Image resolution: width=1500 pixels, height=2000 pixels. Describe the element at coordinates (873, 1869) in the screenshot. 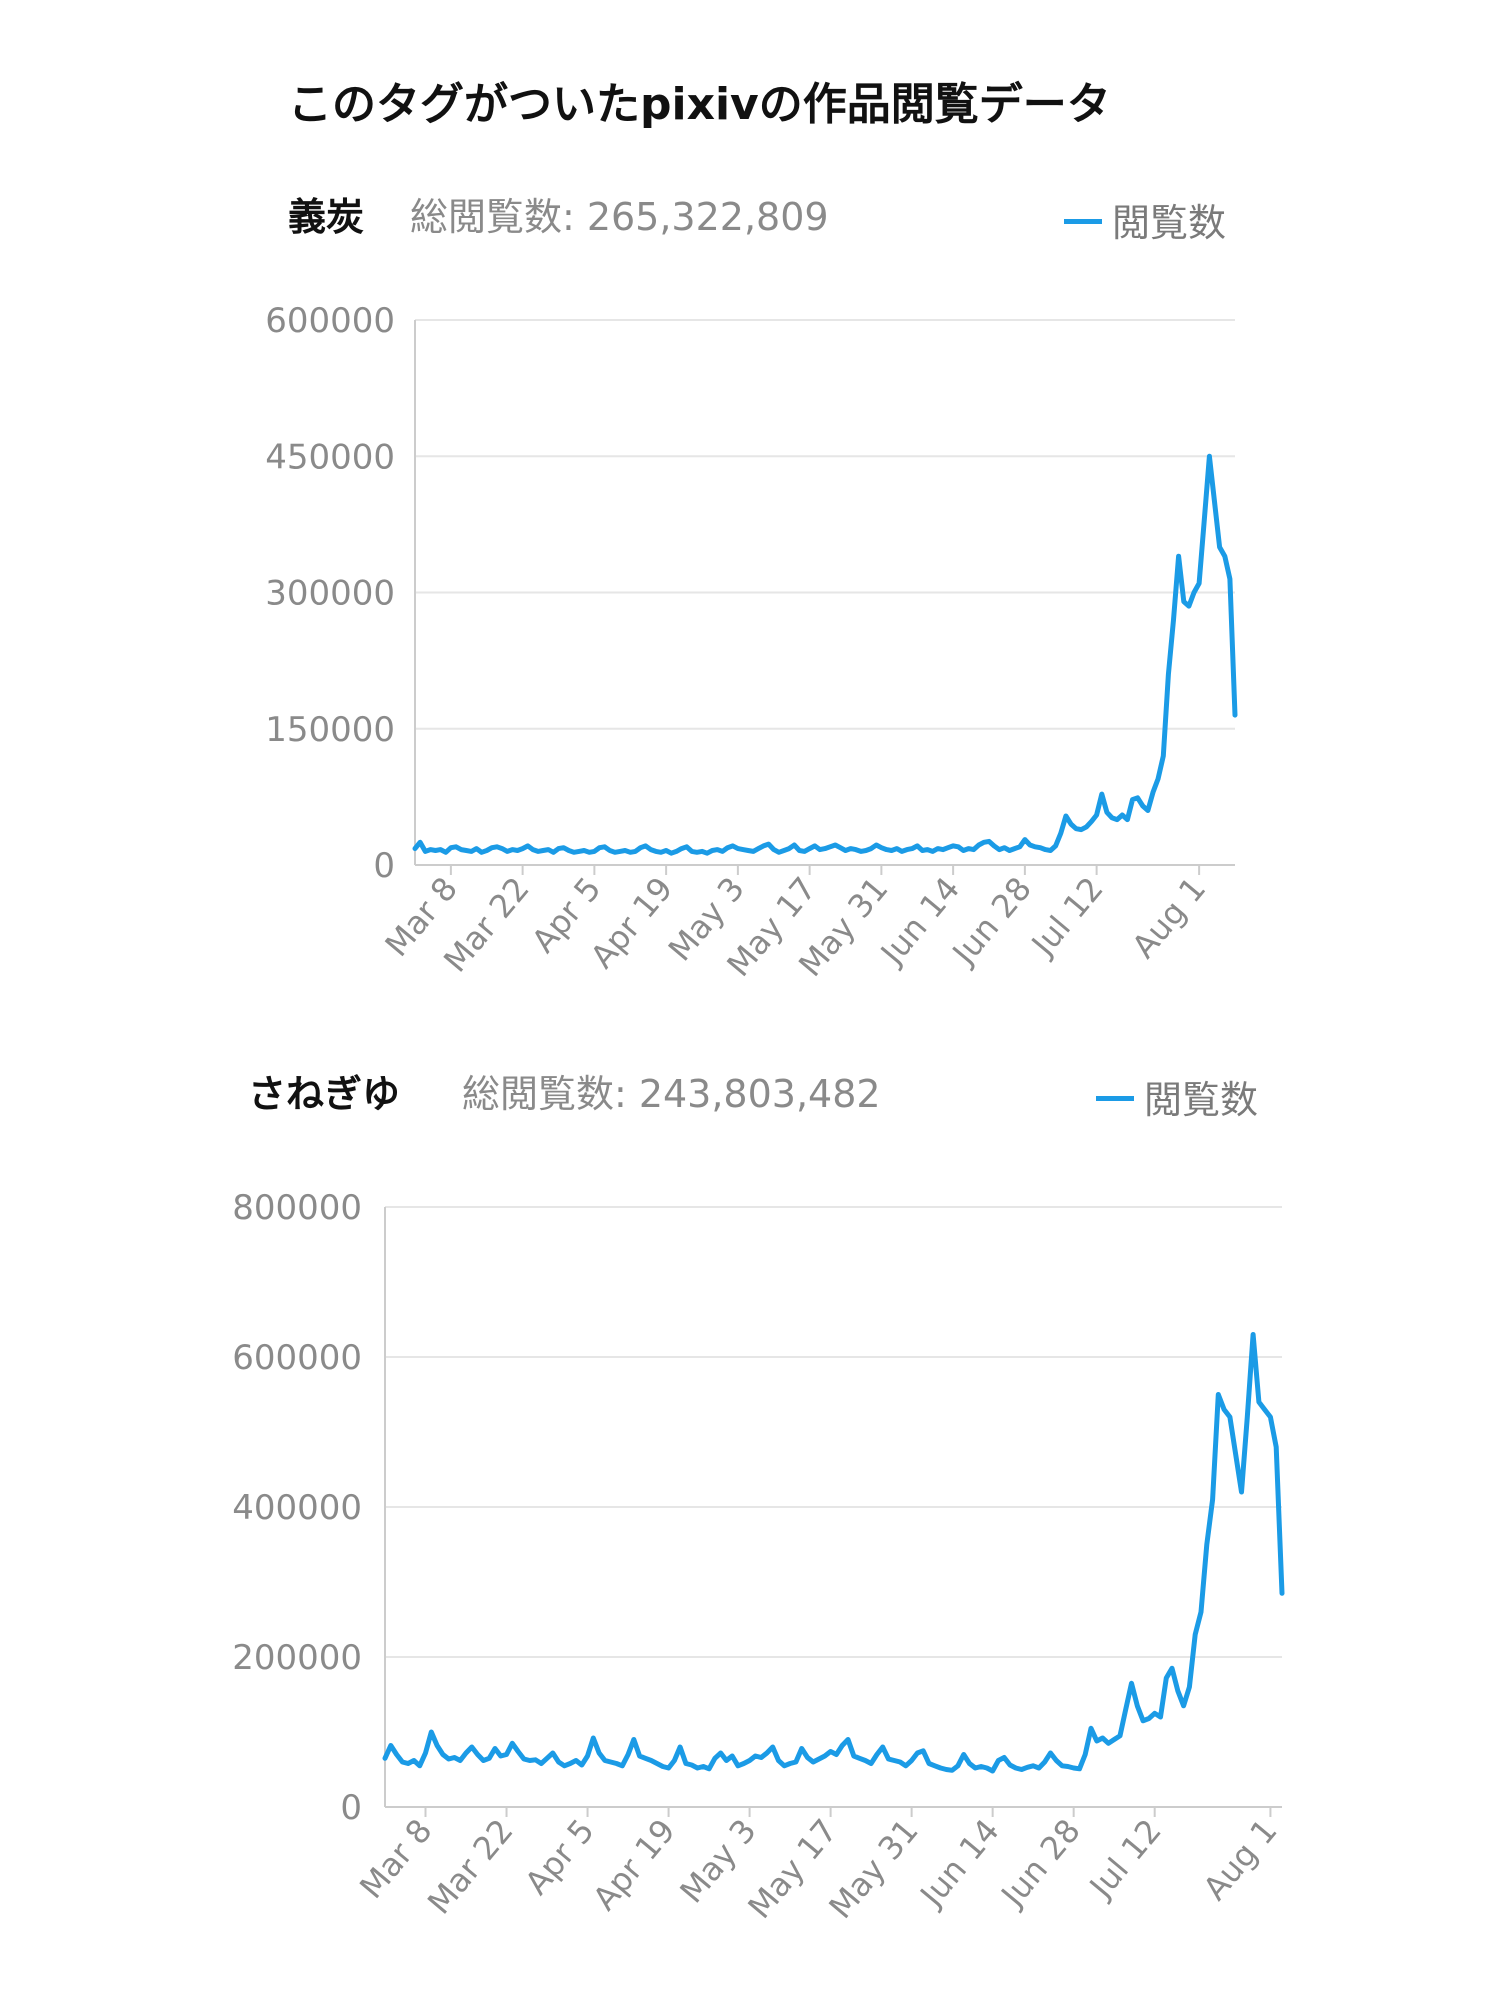

I see `x-tick-label: May 31` at that location.